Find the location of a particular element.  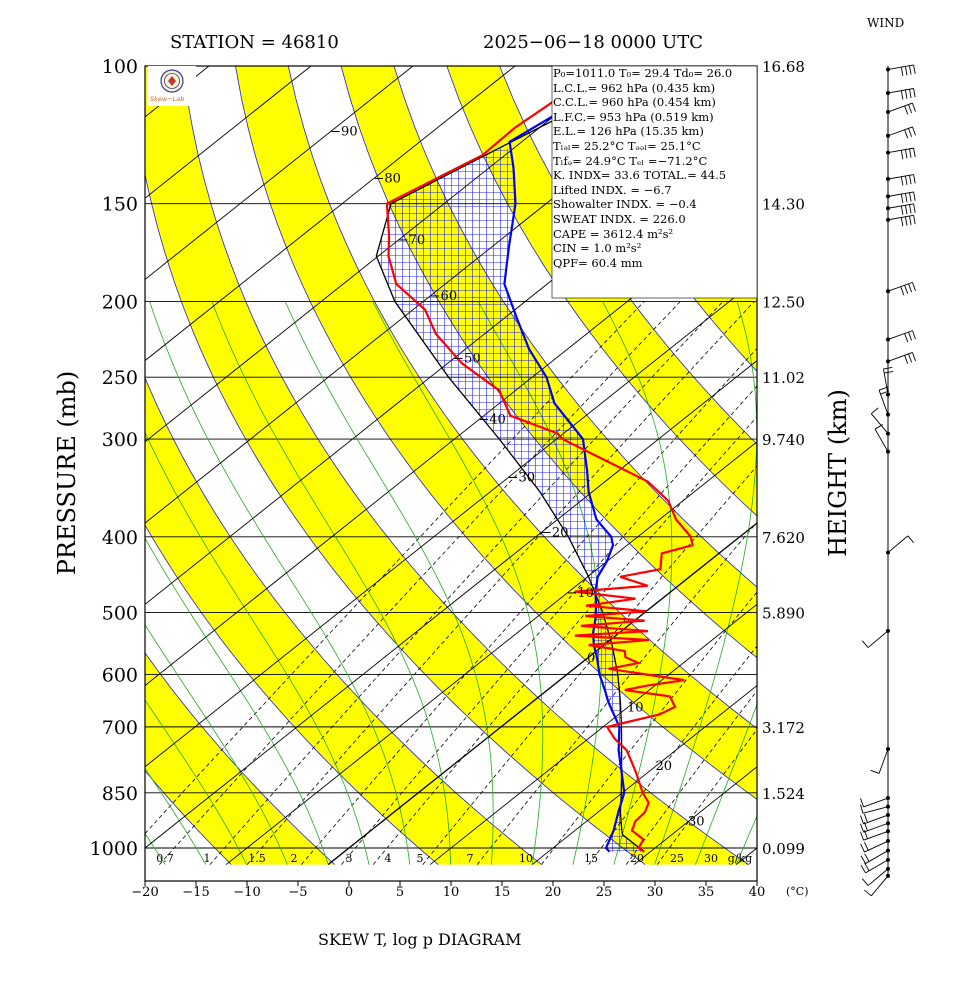

x-tick-label: 5 is located at coordinates (400, 892).